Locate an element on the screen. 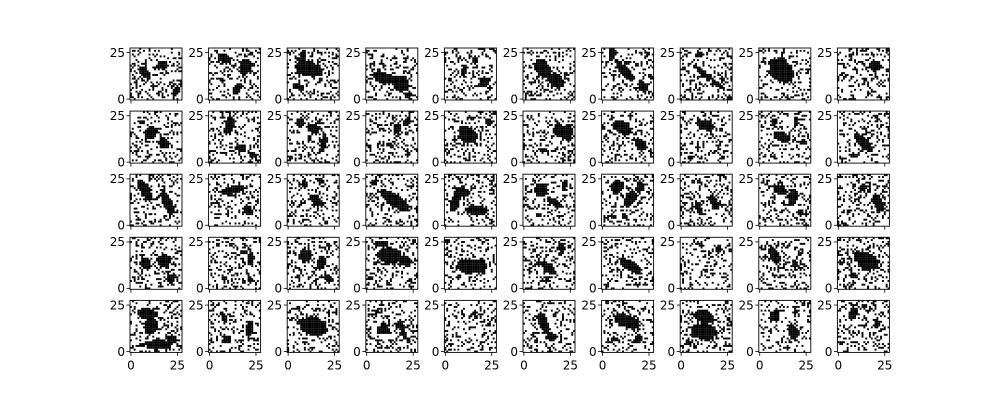  subplot-panel: 250 is located at coordinates (539, 139).